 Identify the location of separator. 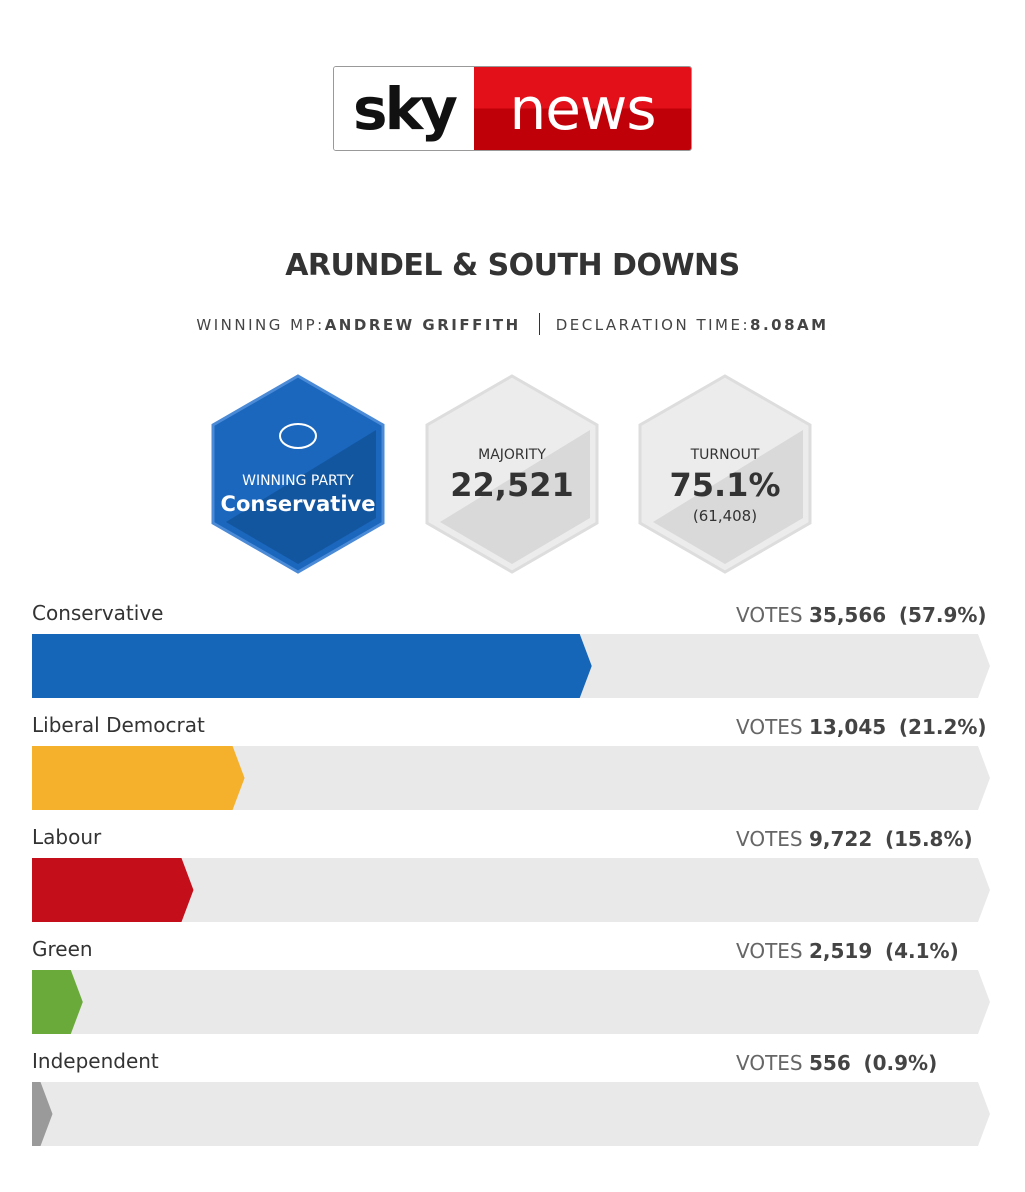
(539, 324).